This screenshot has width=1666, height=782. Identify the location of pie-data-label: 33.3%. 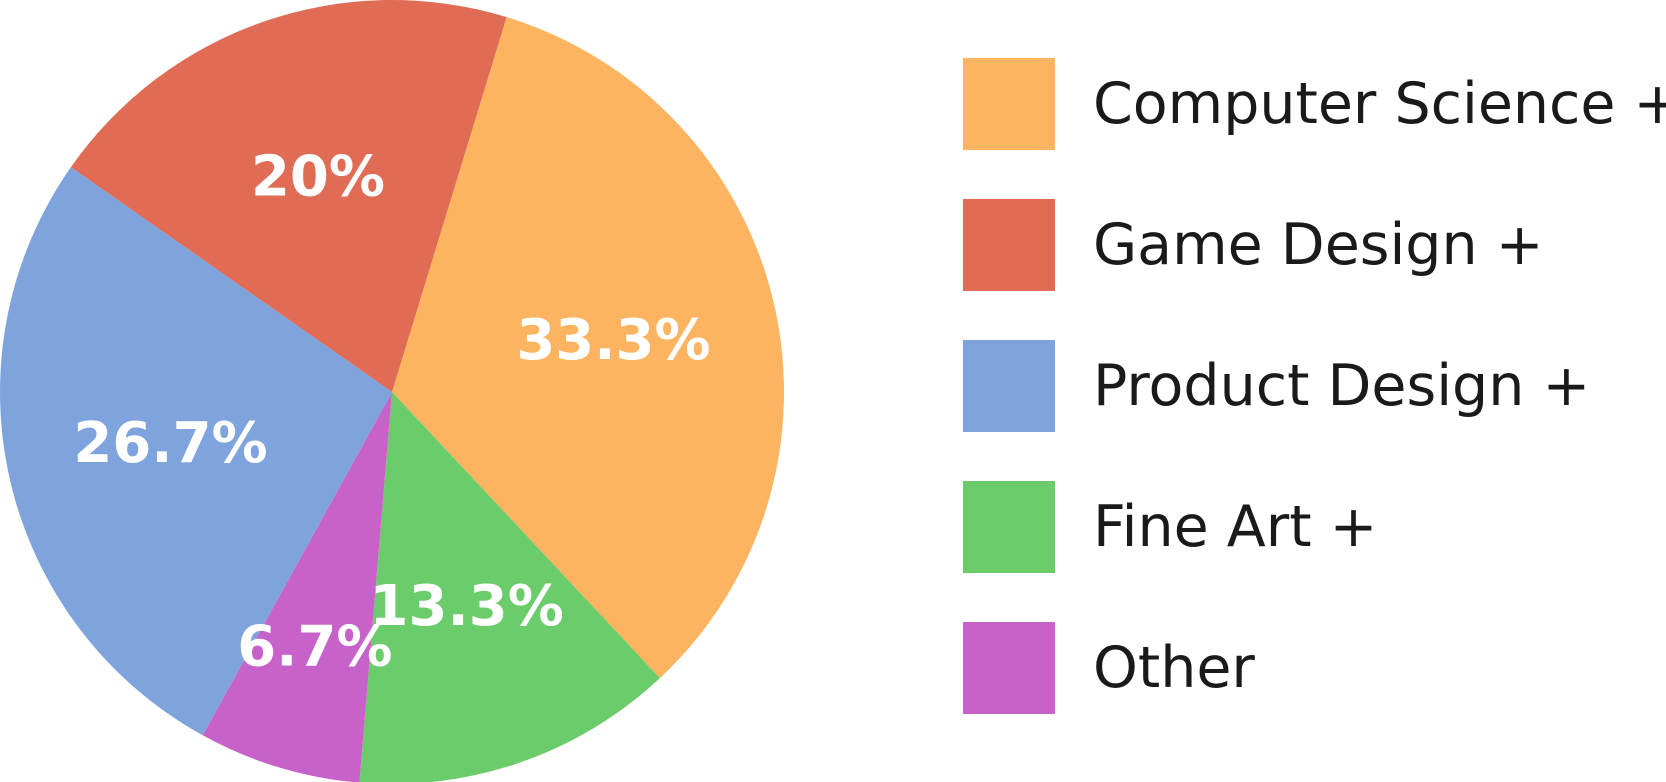
(613, 340).